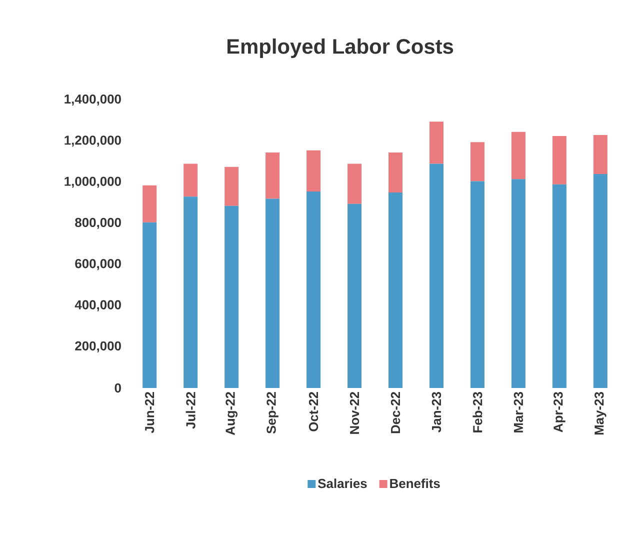 The height and width of the screenshot is (535, 641). What do you see at coordinates (98, 264) in the screenshot?
I see `y-tick-label: 600,000` at bounding box center [98, 264].